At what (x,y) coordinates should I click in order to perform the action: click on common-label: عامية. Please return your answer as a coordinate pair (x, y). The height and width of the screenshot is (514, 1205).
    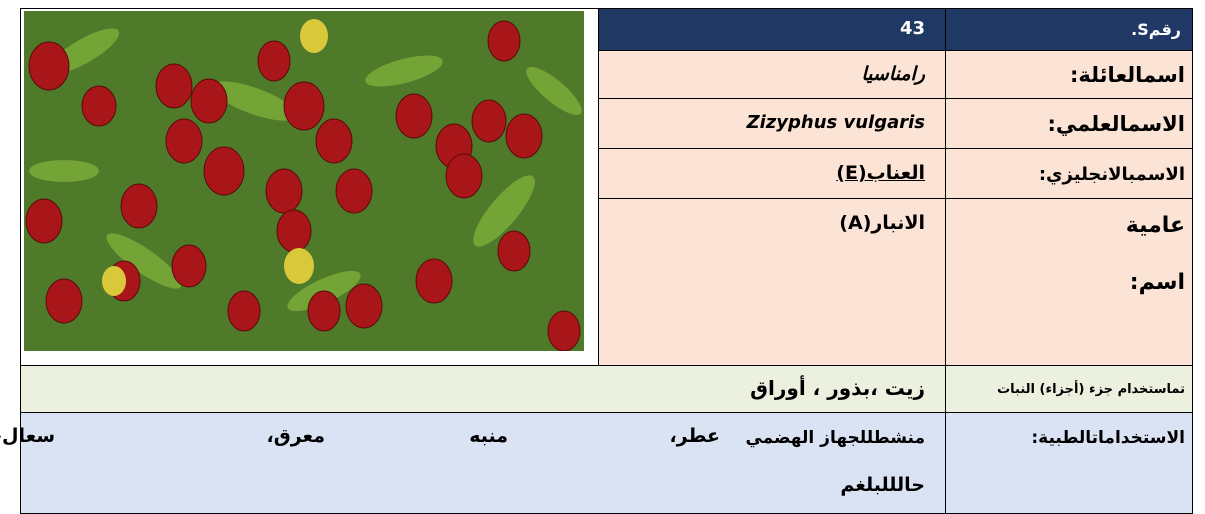
    Looking at the image, I should click on (1155, 225).